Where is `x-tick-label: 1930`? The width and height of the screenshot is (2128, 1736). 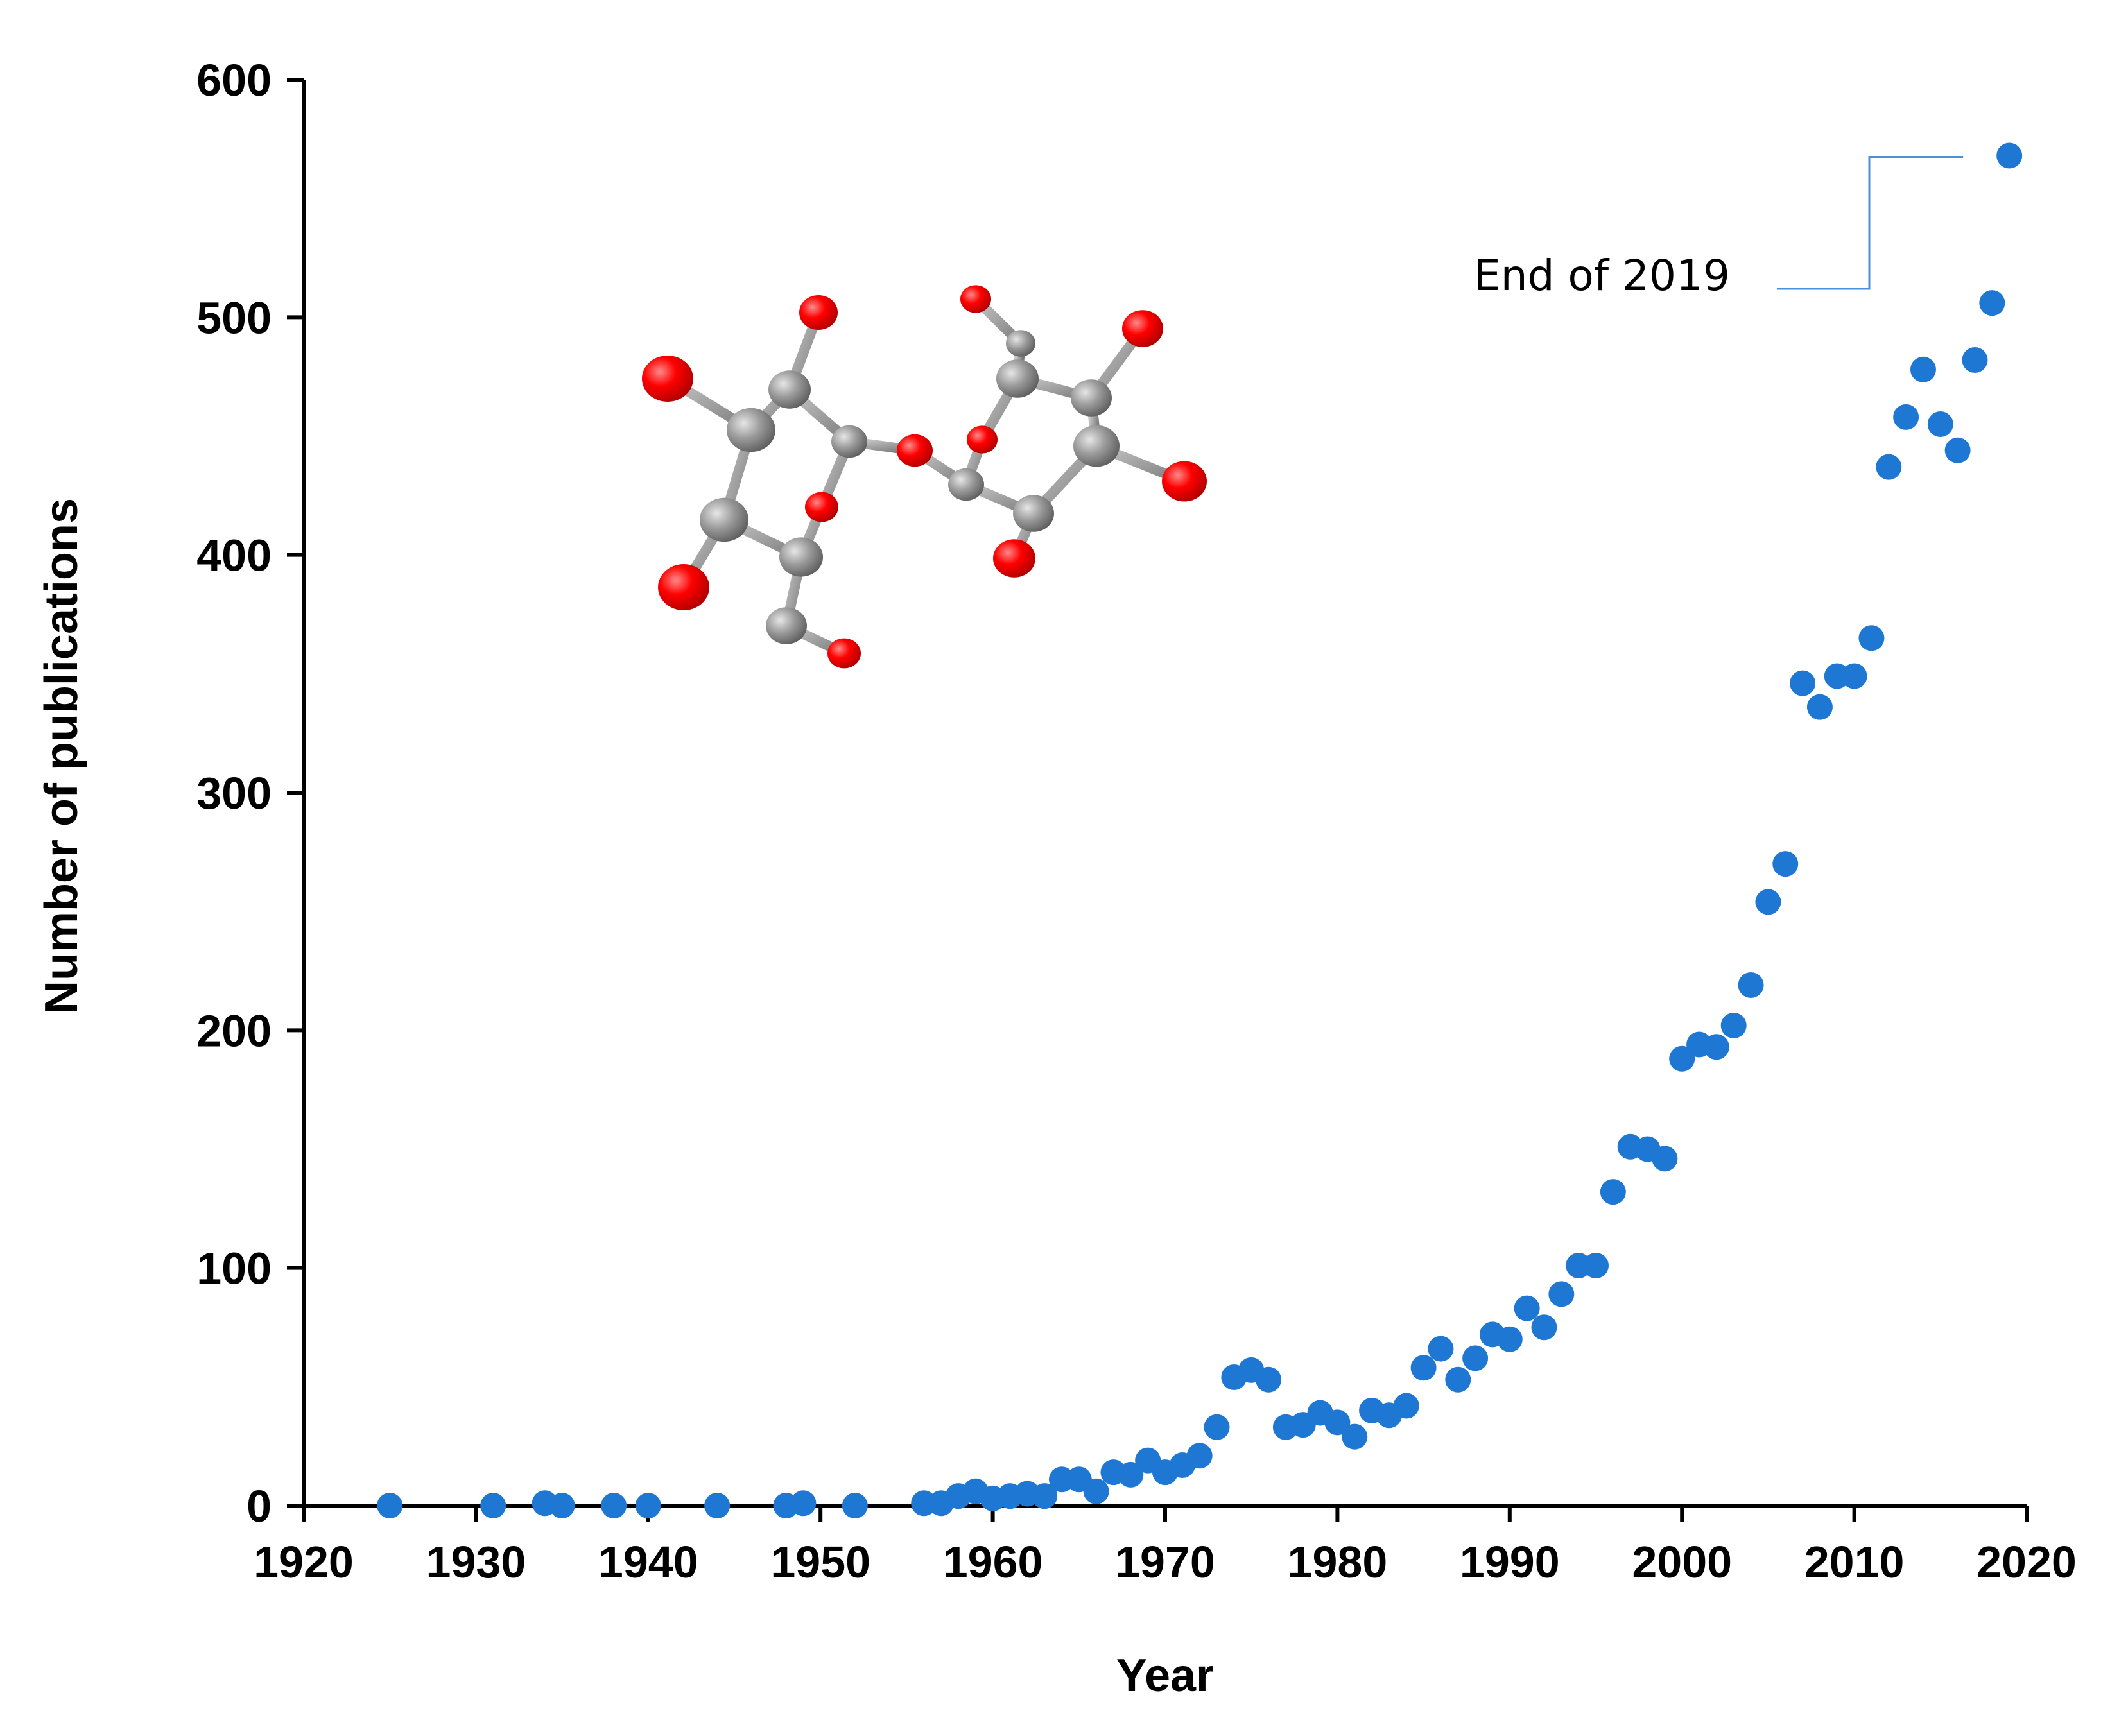 x-tick-label: 1930 is located at coordinates (476, 1562).